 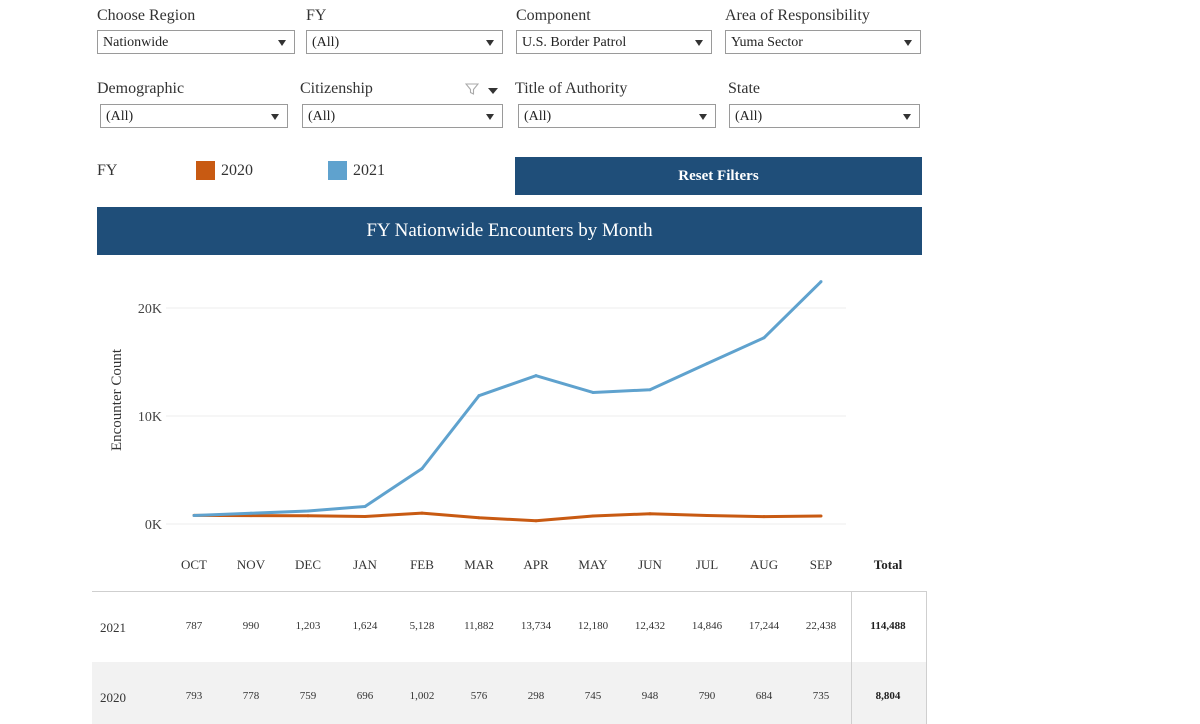 What do you see at coordinates (251, 564) in the screenshot?
I see `month-header-nov: NOV` at bounding box center [251, 564].